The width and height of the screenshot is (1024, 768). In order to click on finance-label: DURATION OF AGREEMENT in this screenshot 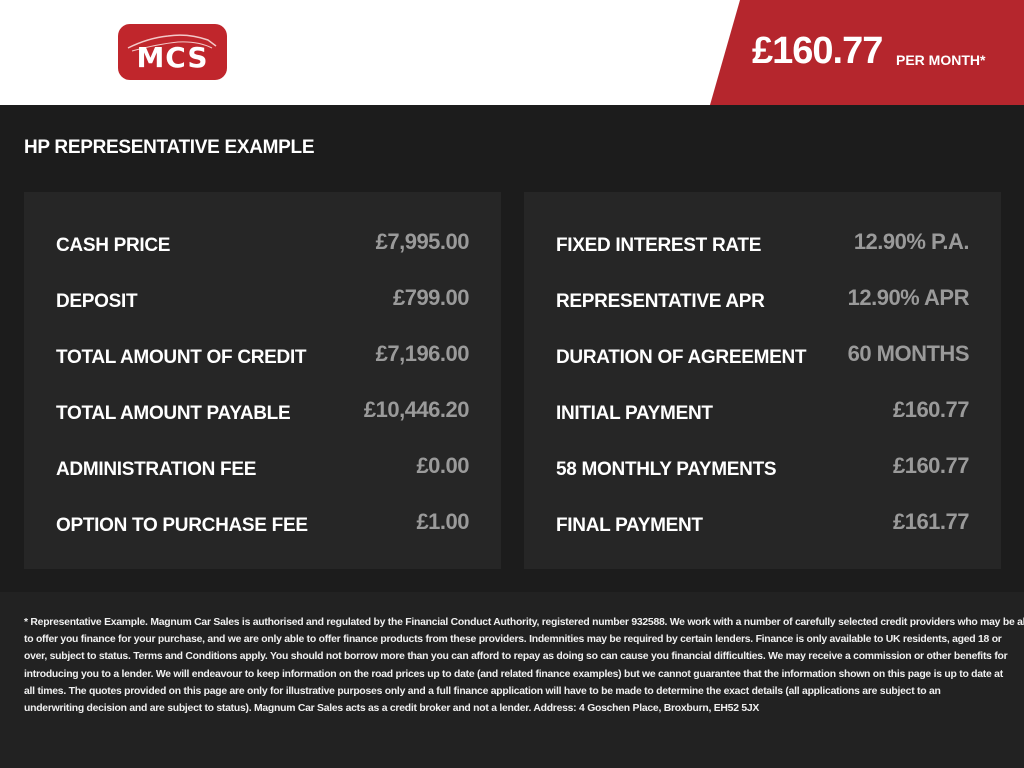, I will do `click(681, 357)`.